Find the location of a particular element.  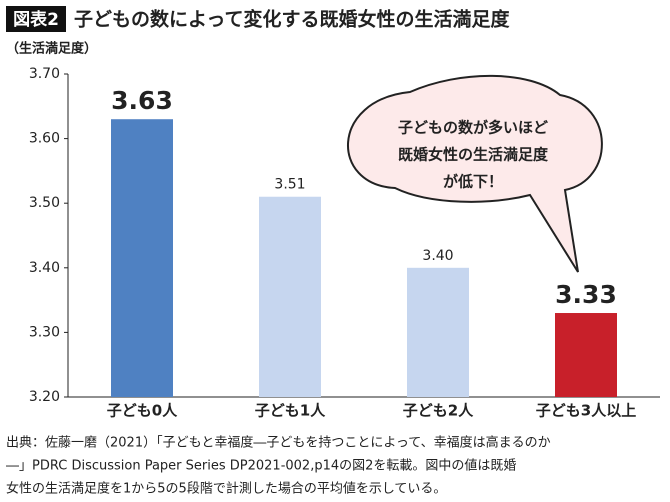

source-note: 女性の生活満足度を1から5の5段階で計測した場合の平均値を示している。 is located at coordinates (226, 489).